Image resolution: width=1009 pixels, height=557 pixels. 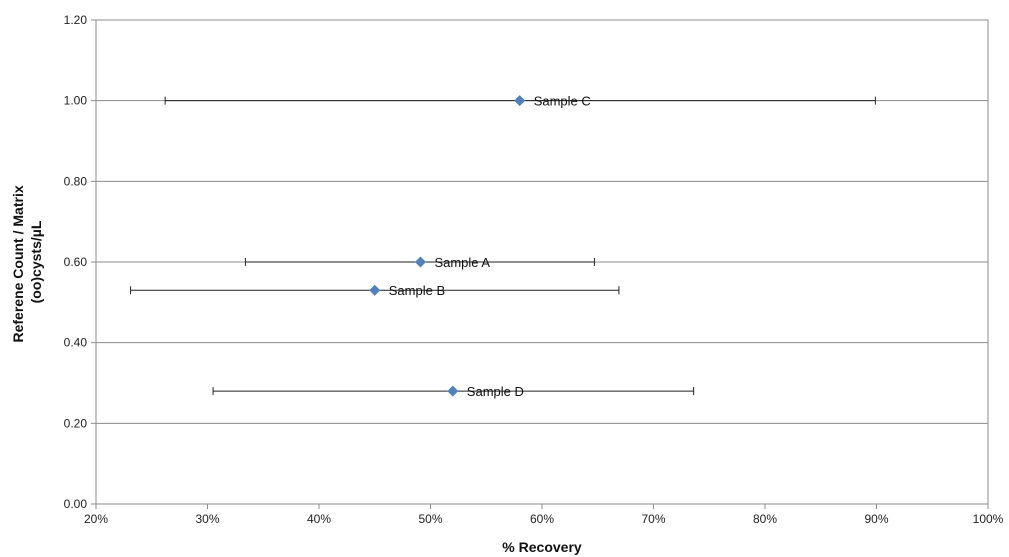 What do you see at coordinates (462, 262) in the screenshot?
I see `data-point-label: Sample A` at bounding box center [462, 262].